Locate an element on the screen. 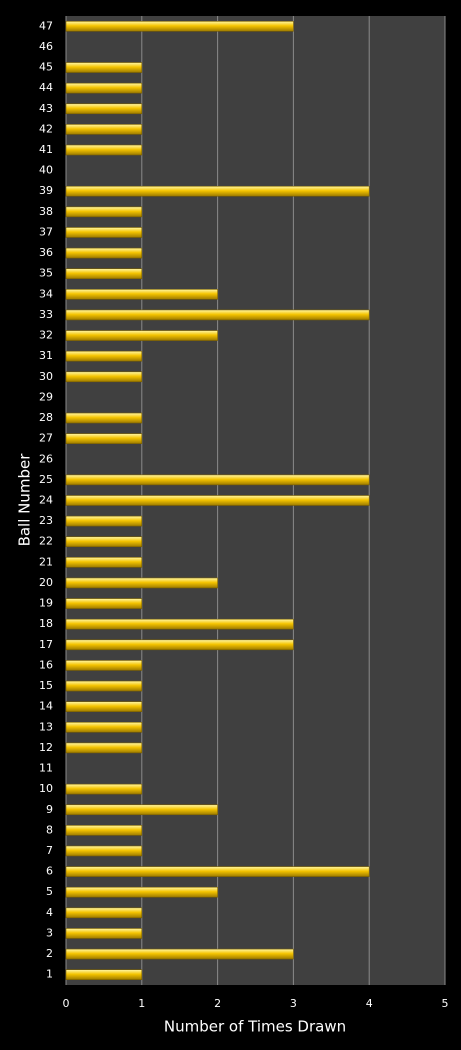 The height and width of the screenshot is (1050, 461). y-tick-label: 19 is located at coordinates (46, 603).